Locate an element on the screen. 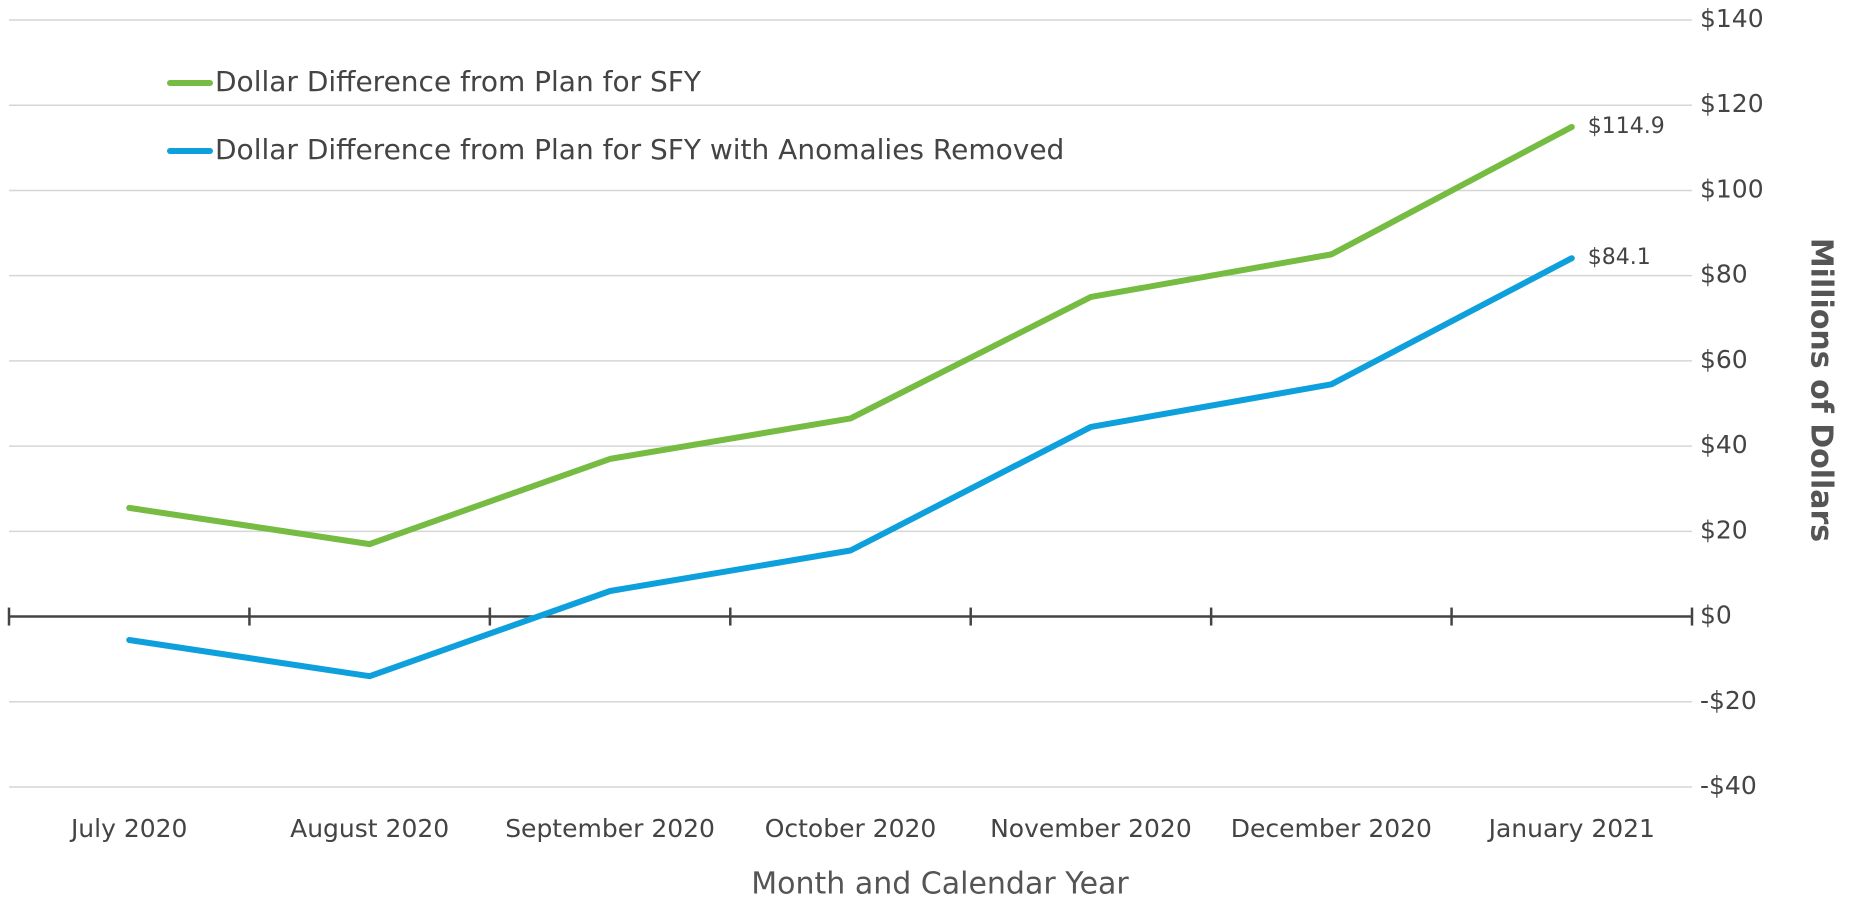  data-label: $114.9 is located at coordinates (1626, 126).